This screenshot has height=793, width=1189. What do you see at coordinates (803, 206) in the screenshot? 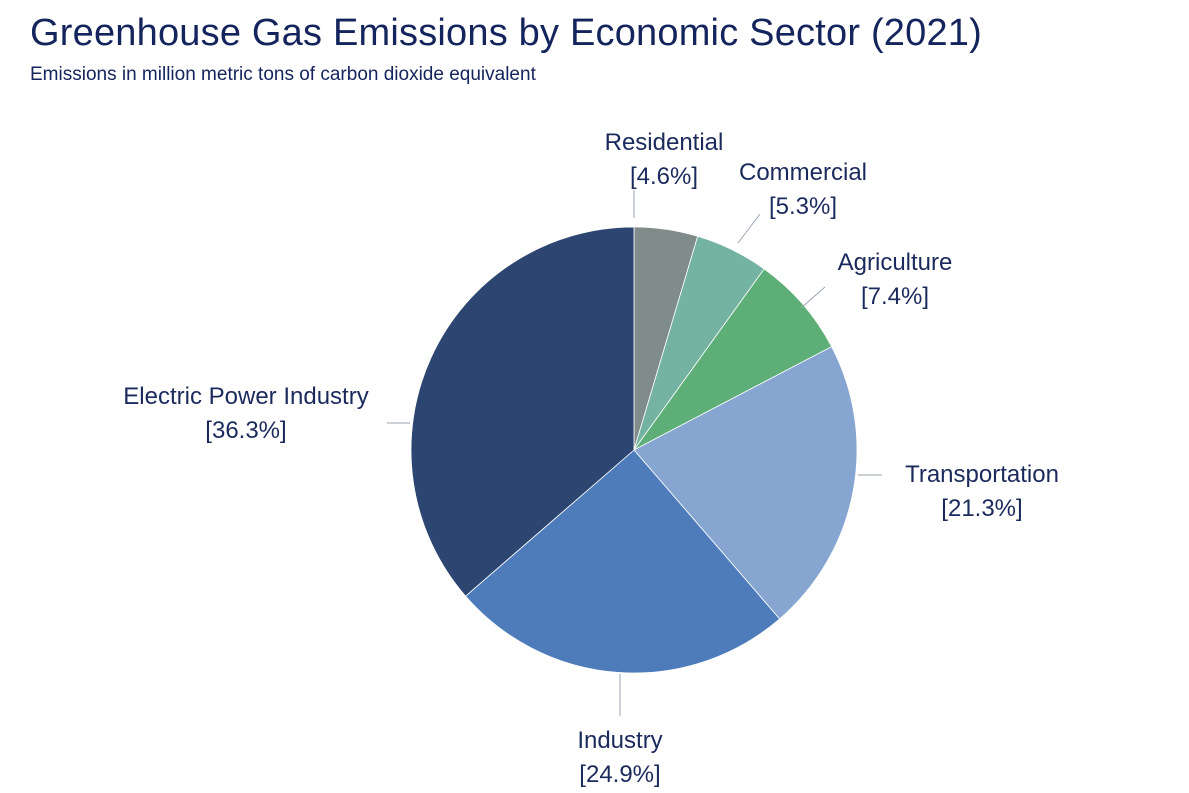
I see `slice-value-commercial: [5.3%]` at bounding box center [803, 206].